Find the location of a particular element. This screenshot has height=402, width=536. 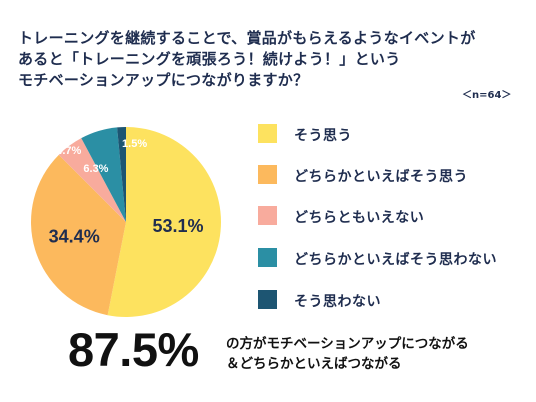

pie-label-3: 4.7% is located at coordinates (68, 151).